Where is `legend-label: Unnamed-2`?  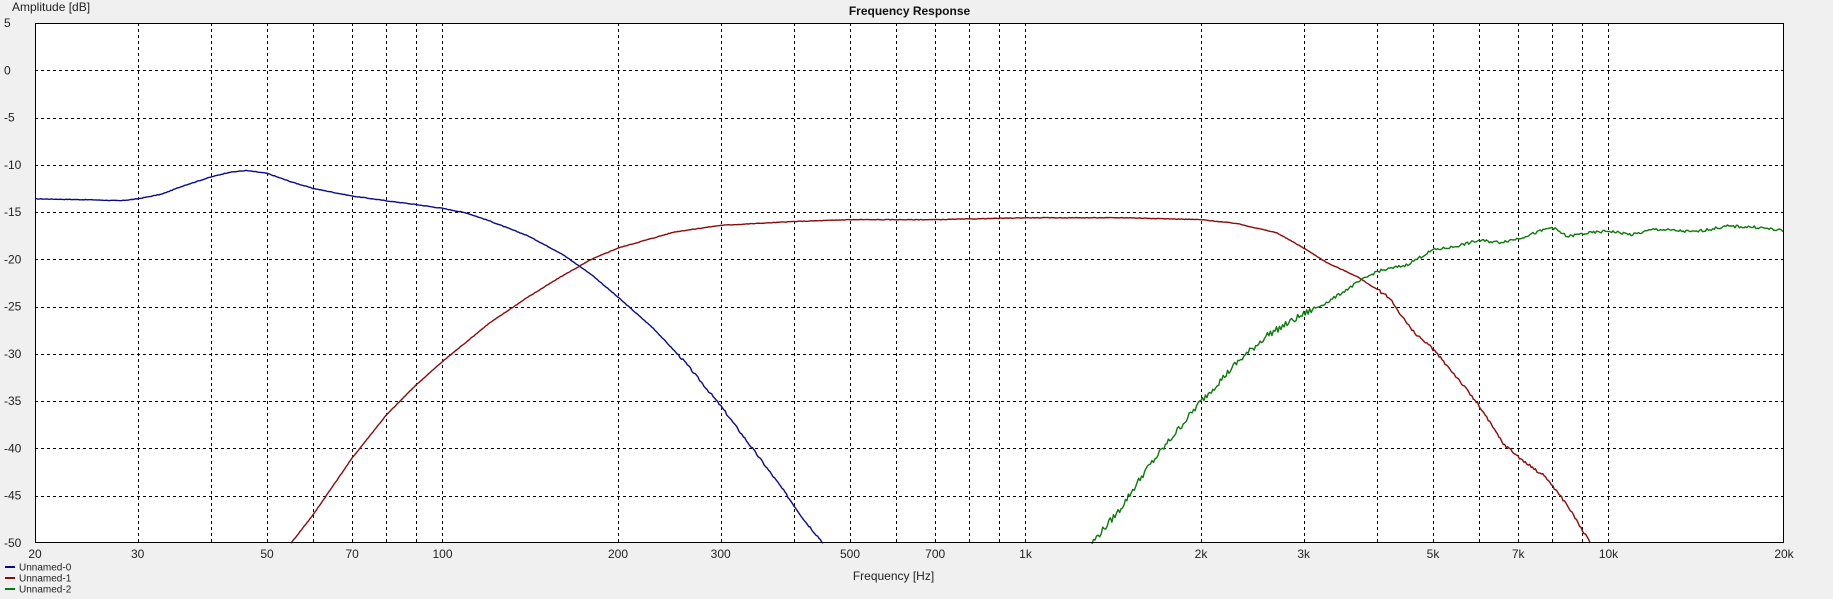 legend-label: Unnamed-2 is located at coordinates (45, 590).